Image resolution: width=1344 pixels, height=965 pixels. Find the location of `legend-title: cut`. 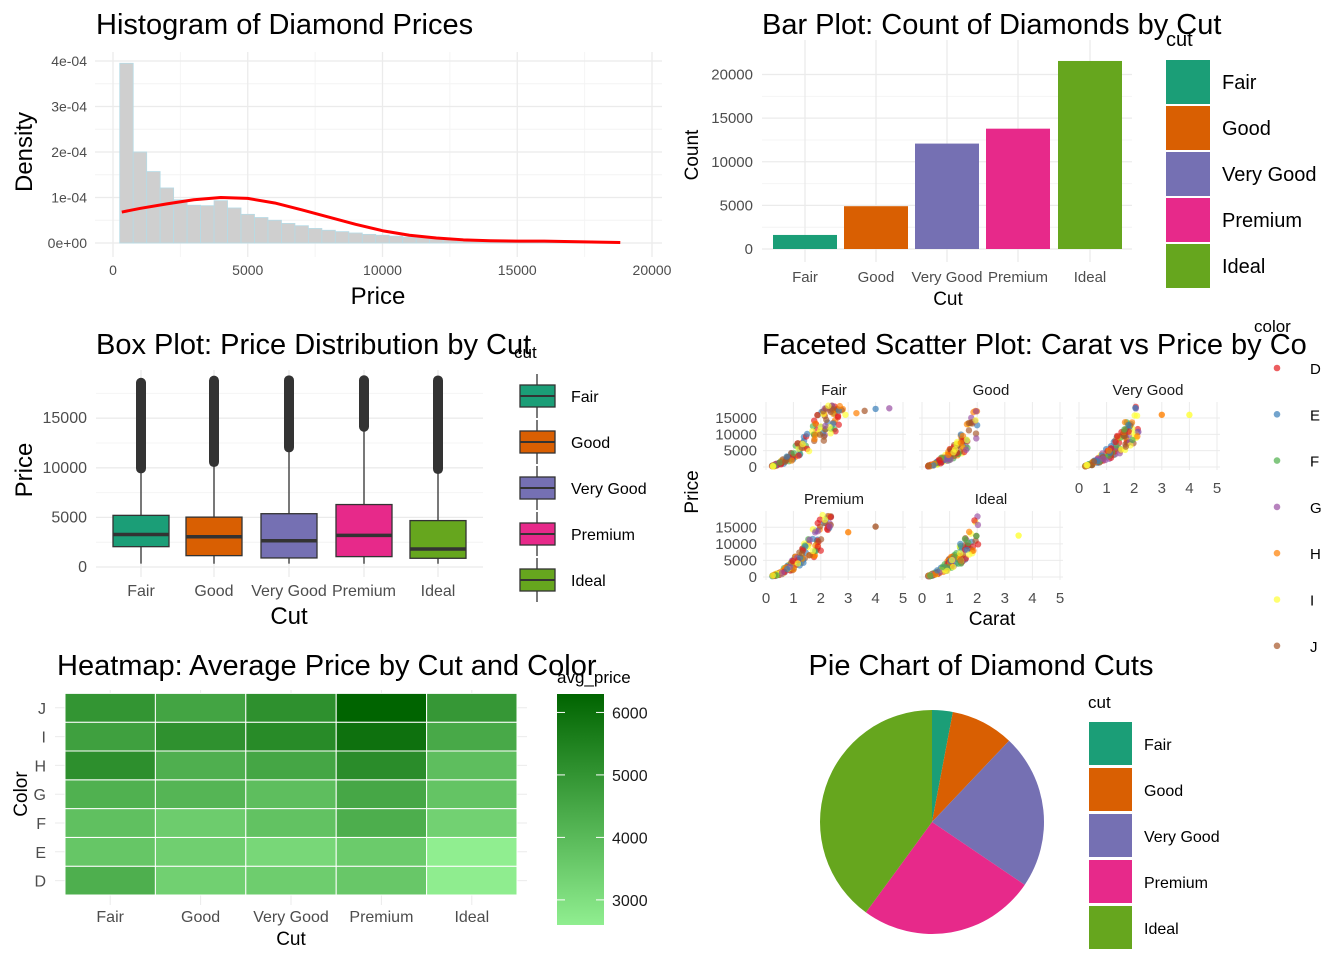

legend-title: cut is located at coordinates (1099, 702).